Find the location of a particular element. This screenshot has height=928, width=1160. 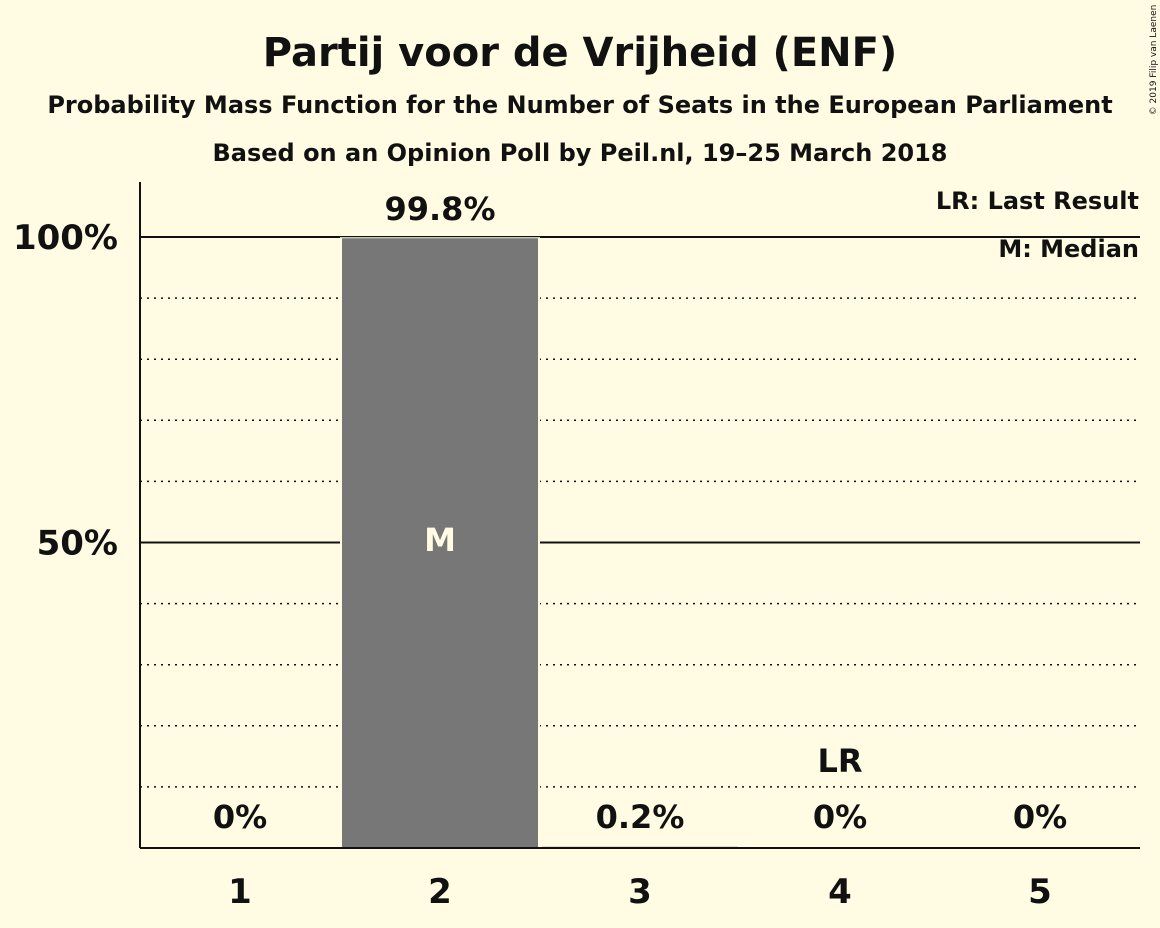

x-tick-label: 1 is located at coordinates (240, 892).